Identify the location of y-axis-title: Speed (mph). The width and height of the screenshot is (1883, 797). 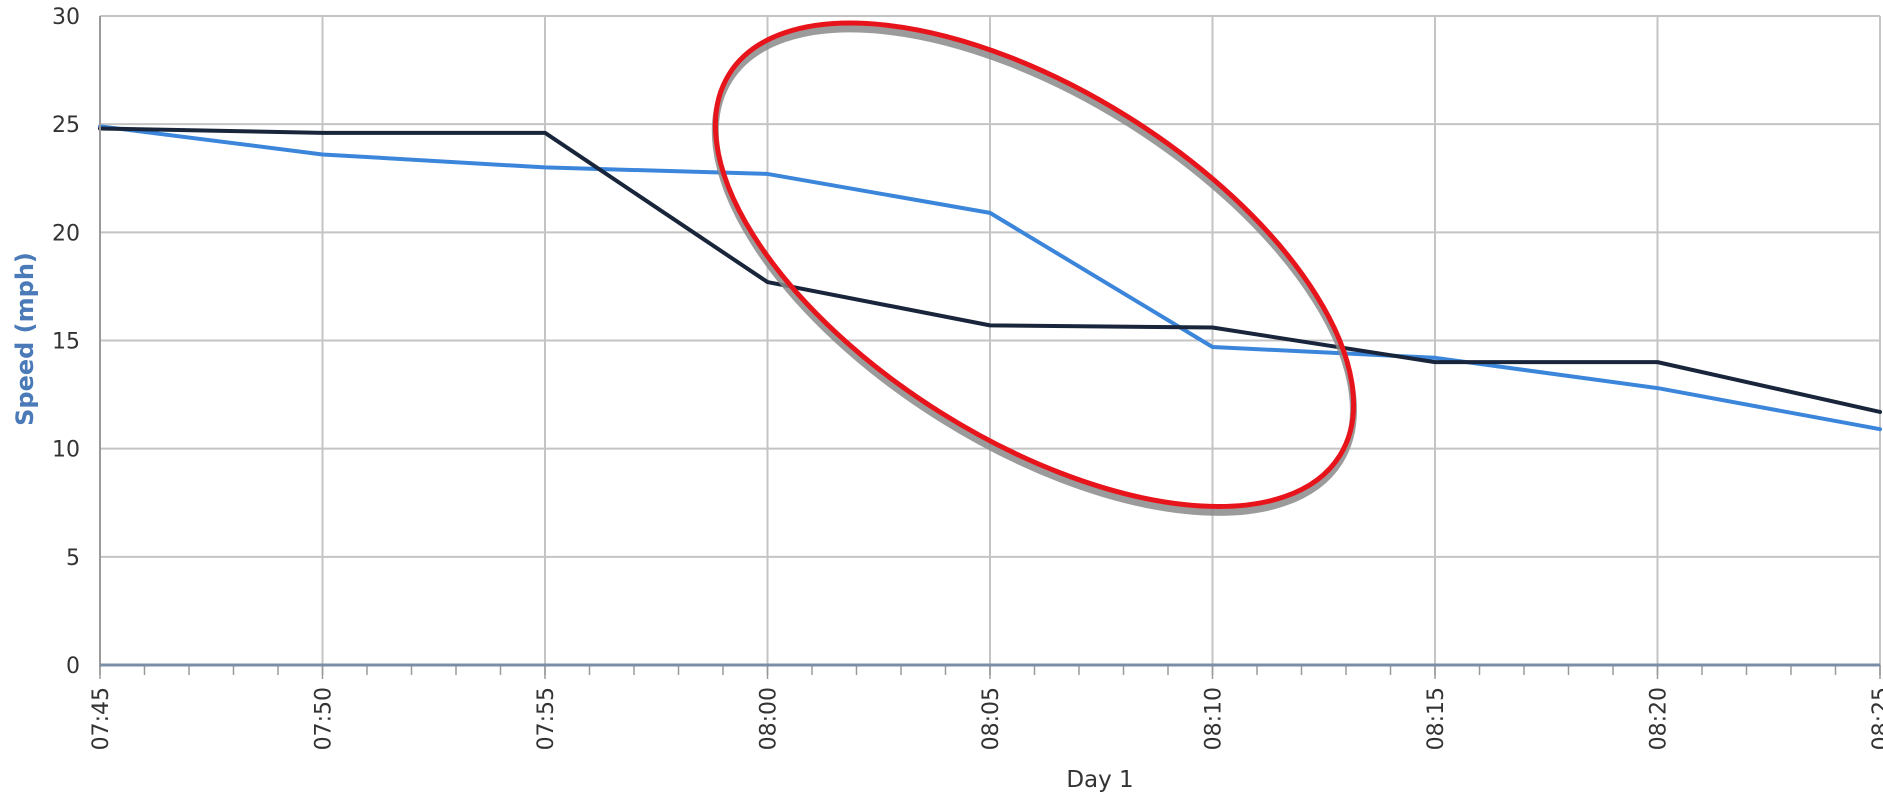
(25, 339).